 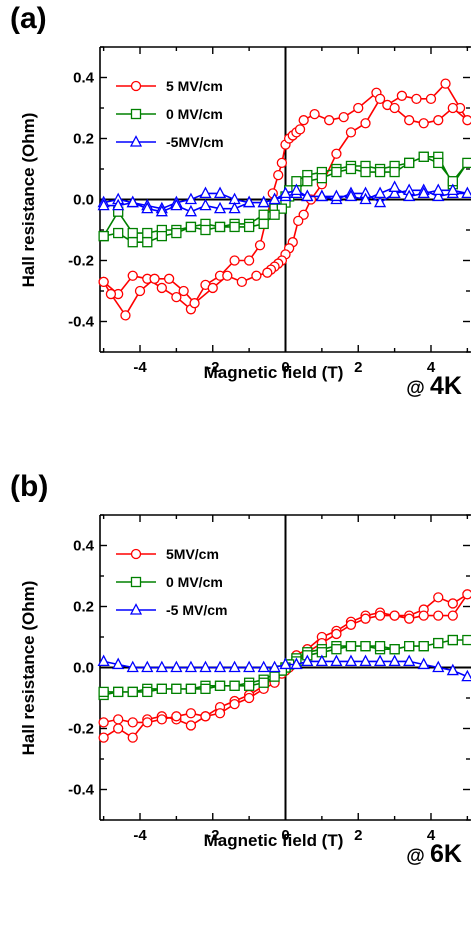 I want to click on legend-label: 0 MV/cm, so click(x=194, y=114).